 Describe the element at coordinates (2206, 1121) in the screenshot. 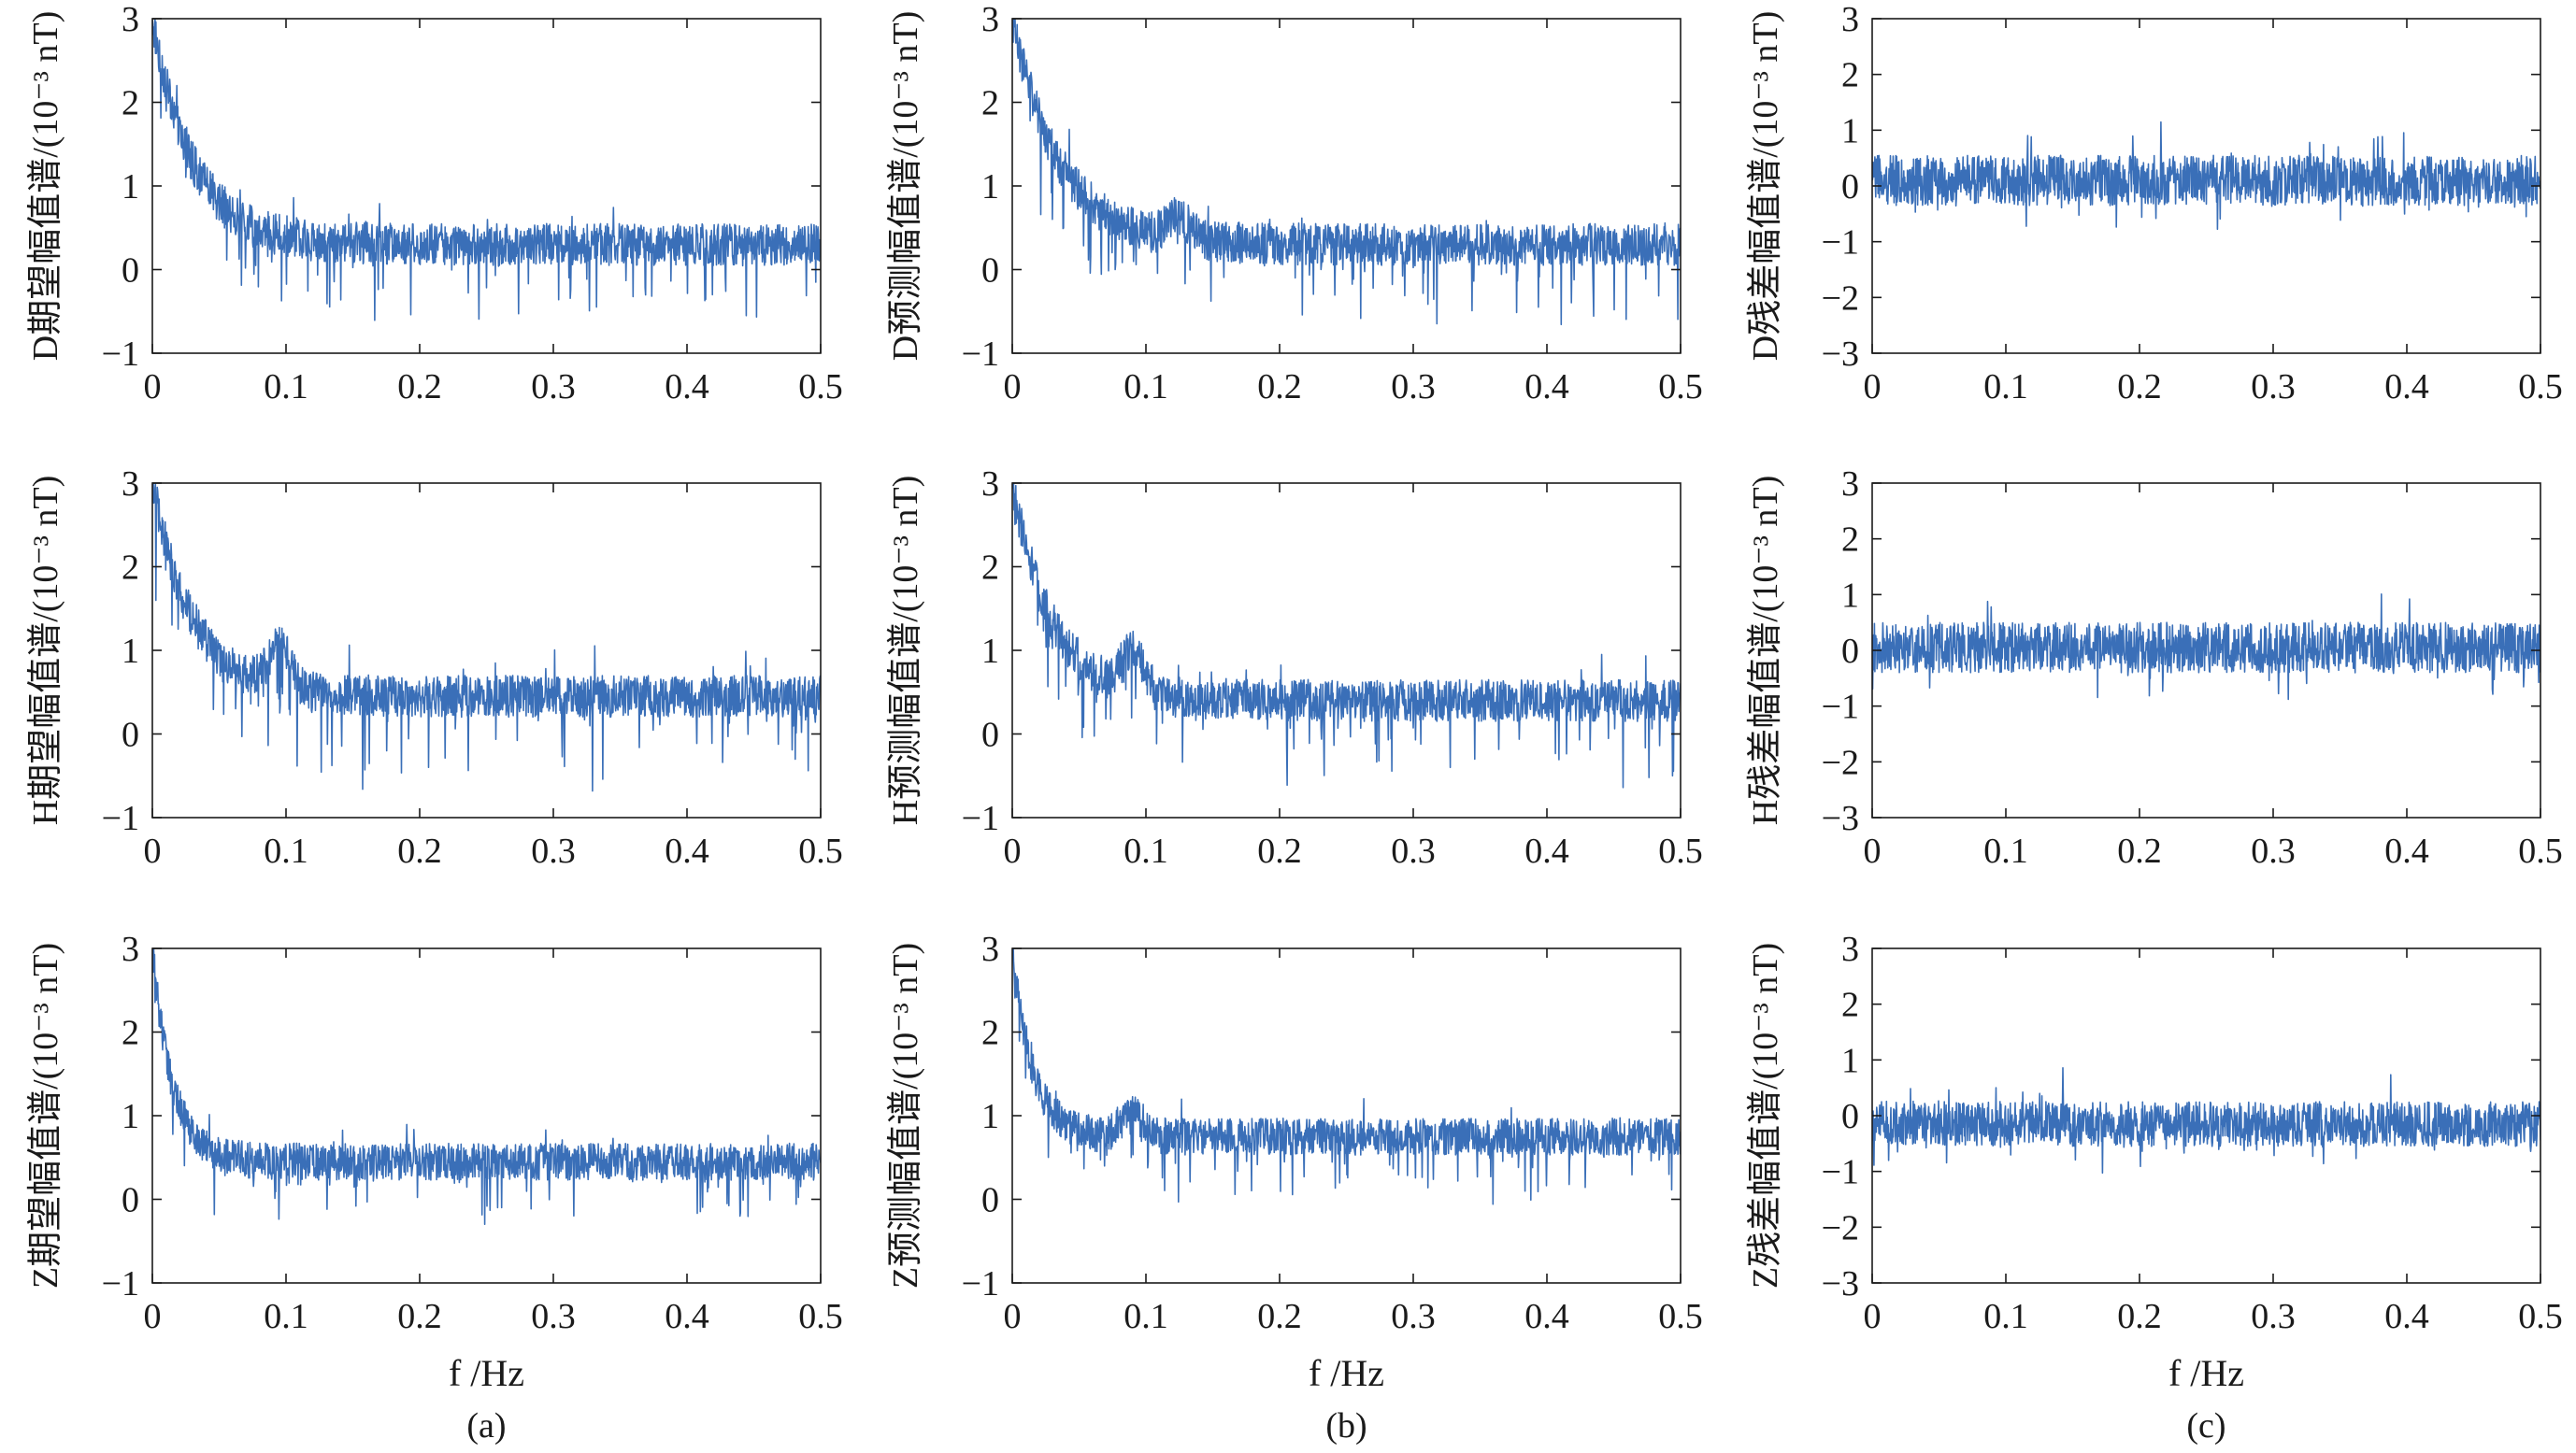

I see `series-line-Z-residual` at that location.